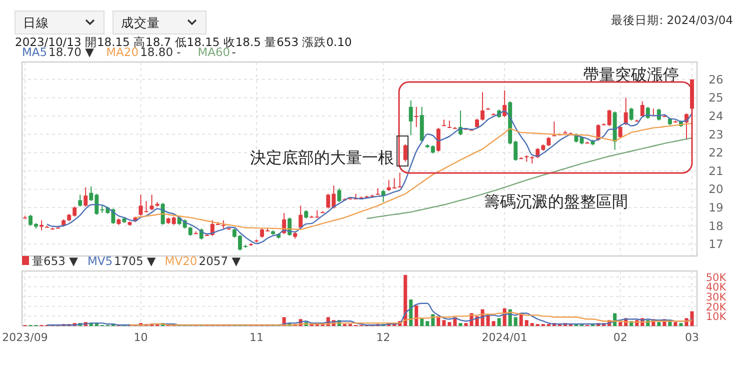 This screenshot has width=740, height=371. I want to click on text: MV20, so click(181, 261).